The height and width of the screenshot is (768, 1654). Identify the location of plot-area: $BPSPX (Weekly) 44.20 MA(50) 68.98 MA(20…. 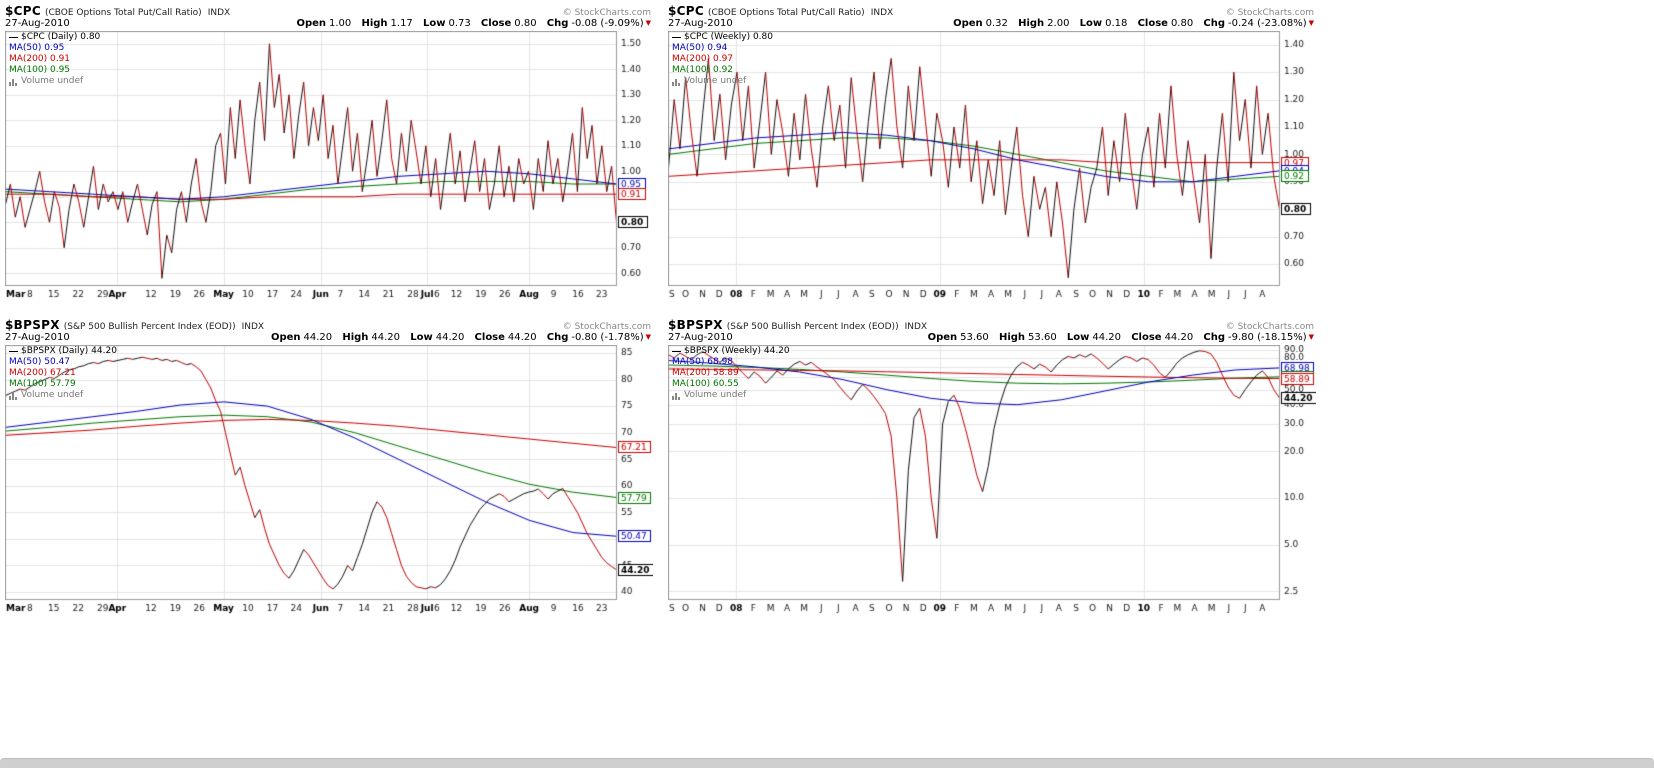
(992, 480).